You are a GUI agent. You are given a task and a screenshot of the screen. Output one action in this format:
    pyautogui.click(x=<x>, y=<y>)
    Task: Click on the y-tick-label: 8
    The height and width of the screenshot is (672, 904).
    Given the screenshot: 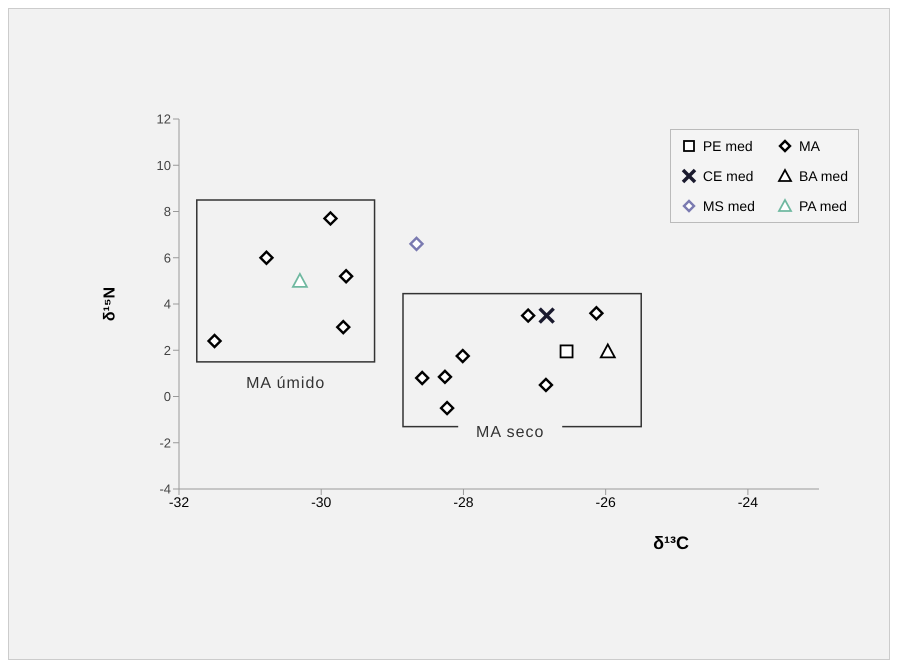 What is the action you would take?
    pyautogui.click(x=167, y=212)
    